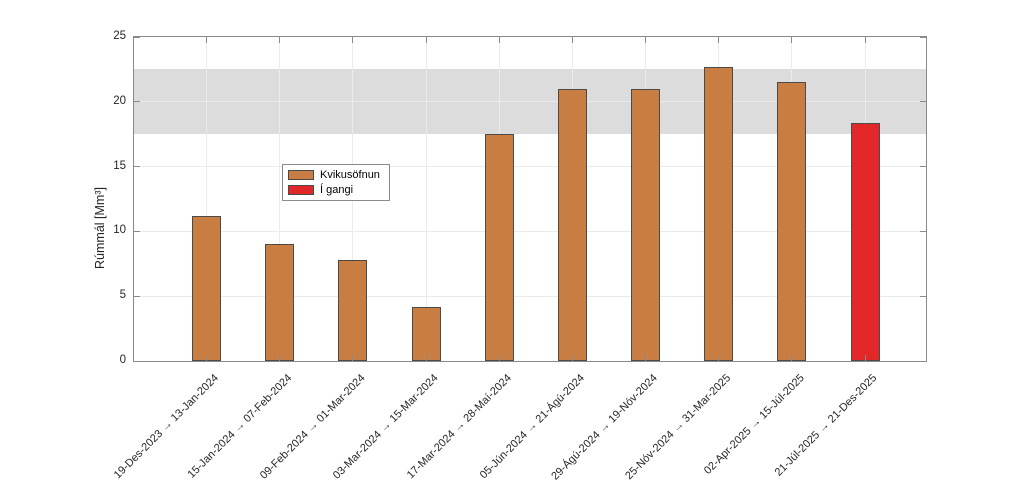 Image resolution: width=1024 pixels, height=494 pixels. I want to click on legend-swatch-kvikusofnun, so click(301, 175).